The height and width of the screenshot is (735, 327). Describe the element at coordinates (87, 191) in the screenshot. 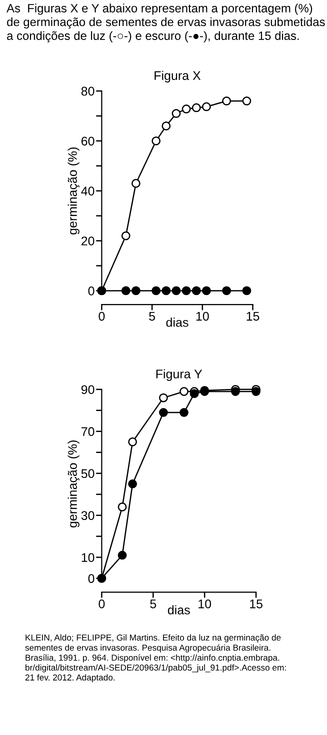

I see `y-tick-label: 40` at that location.